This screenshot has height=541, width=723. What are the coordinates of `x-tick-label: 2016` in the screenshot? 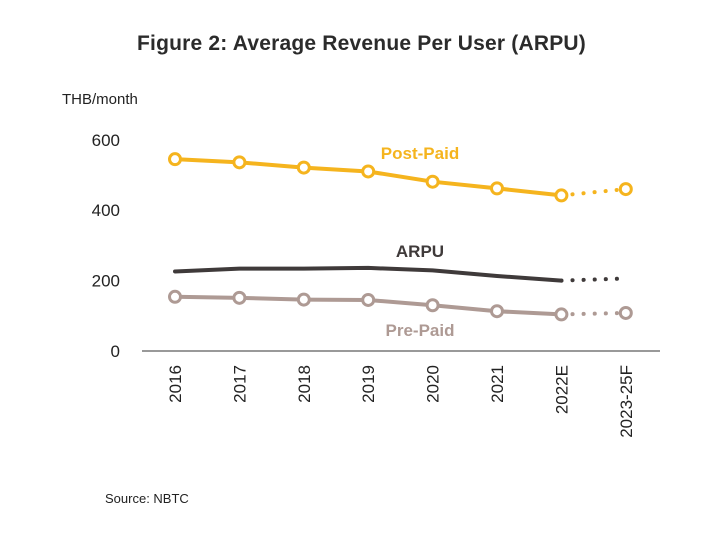 It's located at (175, 384).